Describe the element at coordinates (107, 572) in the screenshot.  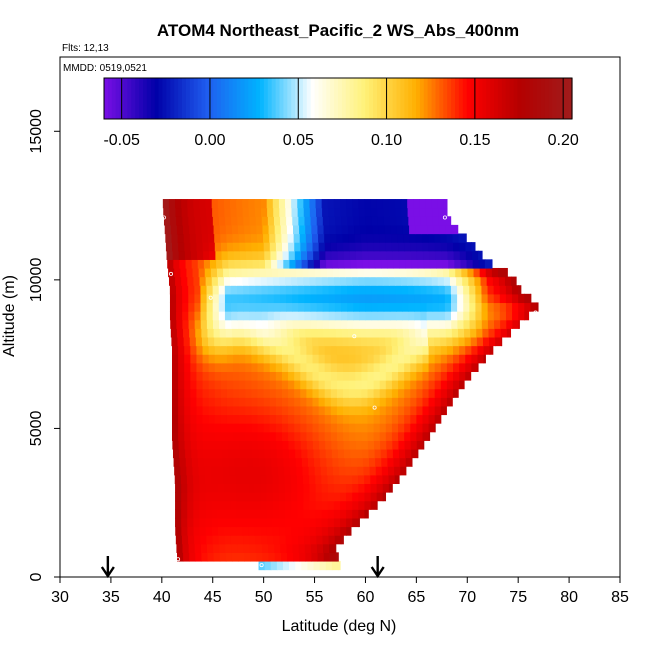
I see `flight-arrow-head` at that location.